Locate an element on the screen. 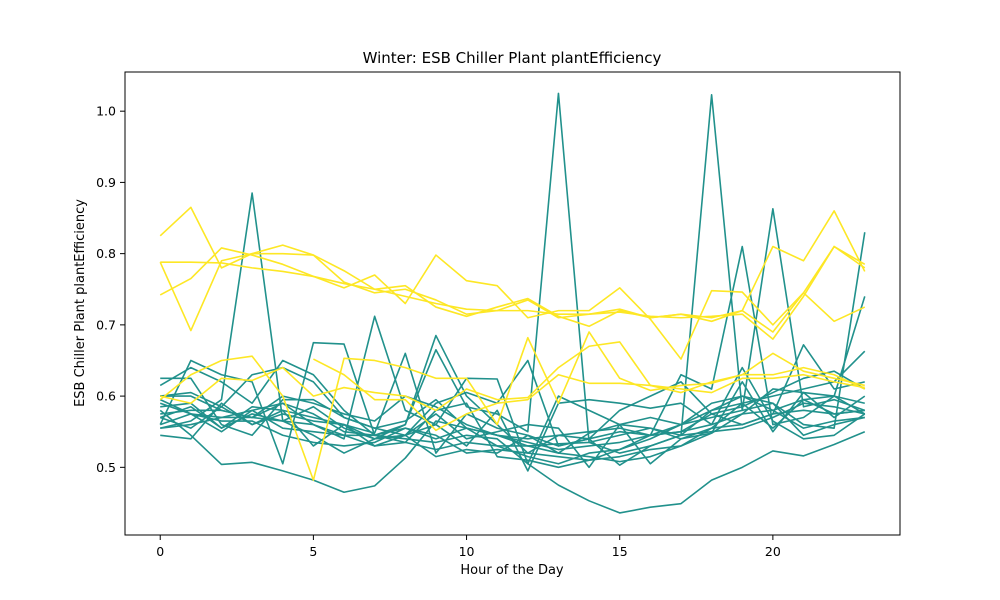 This screenshot has width=1000, height=600. y-tick-label: 1.0 is located at coordinates (106, 111).